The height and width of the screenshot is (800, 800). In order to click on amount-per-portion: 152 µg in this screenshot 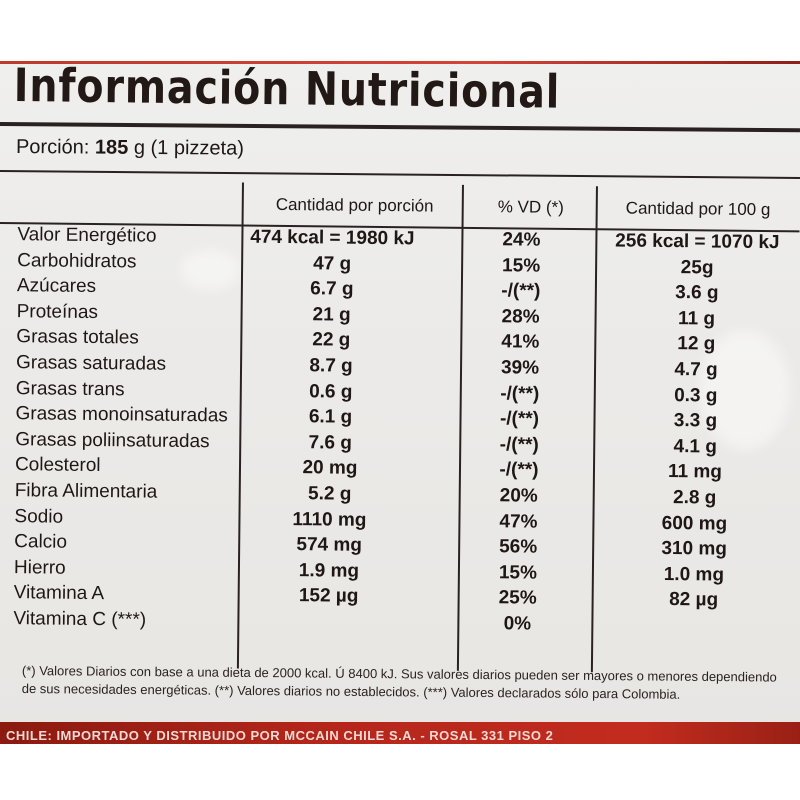, I will do `click(328, 596)`.